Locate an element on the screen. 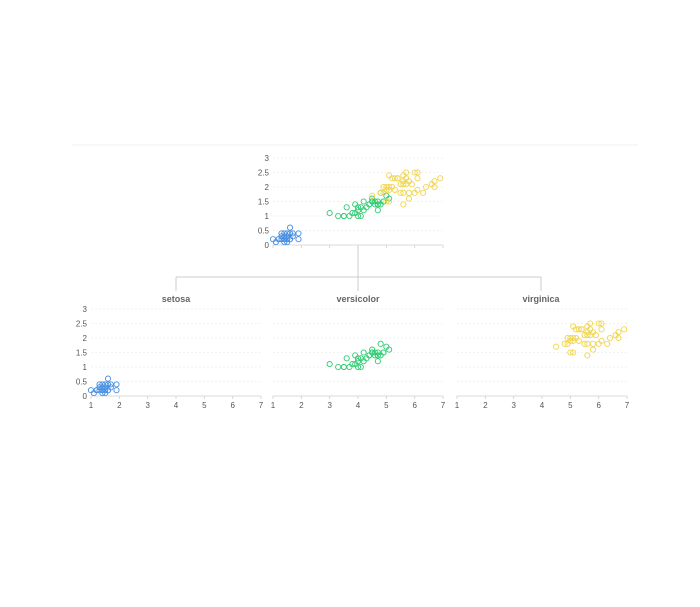 This screenshot has height=607, width=700. virginica-x-tick-label: 1 is located at coordinates (457, 405).